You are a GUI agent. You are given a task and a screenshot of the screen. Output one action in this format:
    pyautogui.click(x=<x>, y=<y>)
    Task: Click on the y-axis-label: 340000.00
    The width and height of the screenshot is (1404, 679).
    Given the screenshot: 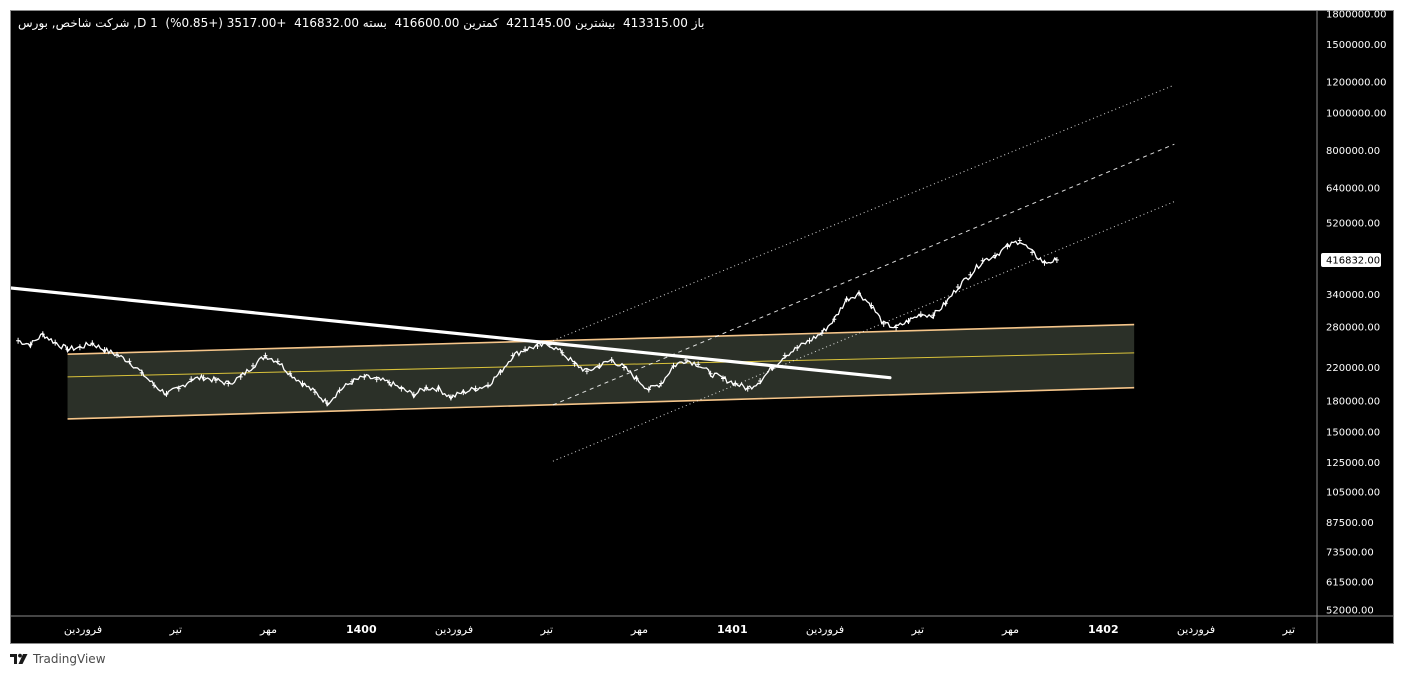 What is the action you would take?
    pyautogui.click(x=1353, y=295)
    